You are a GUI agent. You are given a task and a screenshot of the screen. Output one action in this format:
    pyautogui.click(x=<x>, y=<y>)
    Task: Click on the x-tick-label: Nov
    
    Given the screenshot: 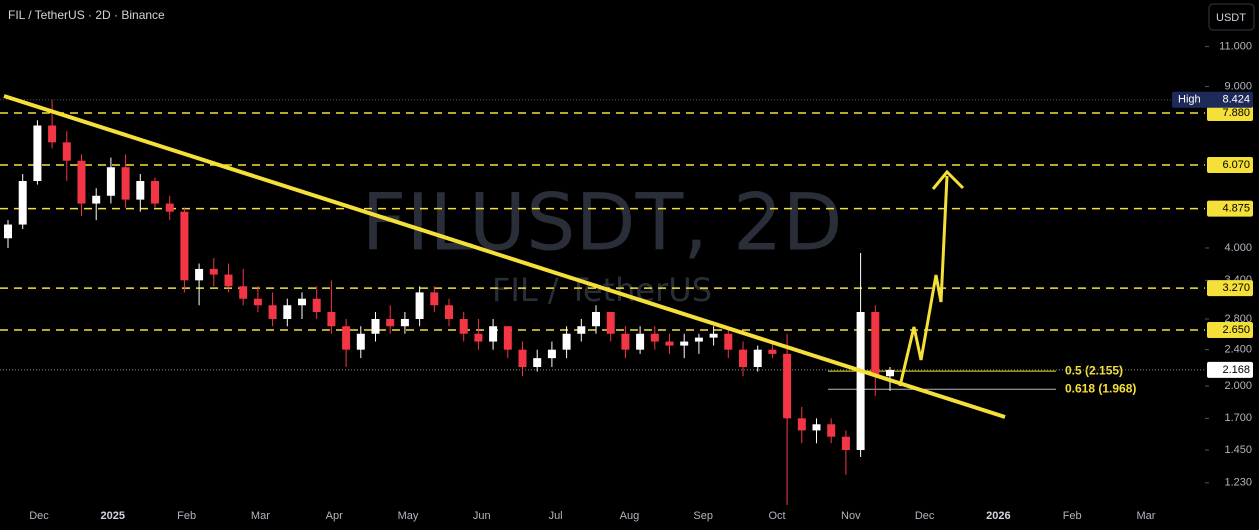 What is the action you would take?
    pyautogui.click(x=851, y=516)
    